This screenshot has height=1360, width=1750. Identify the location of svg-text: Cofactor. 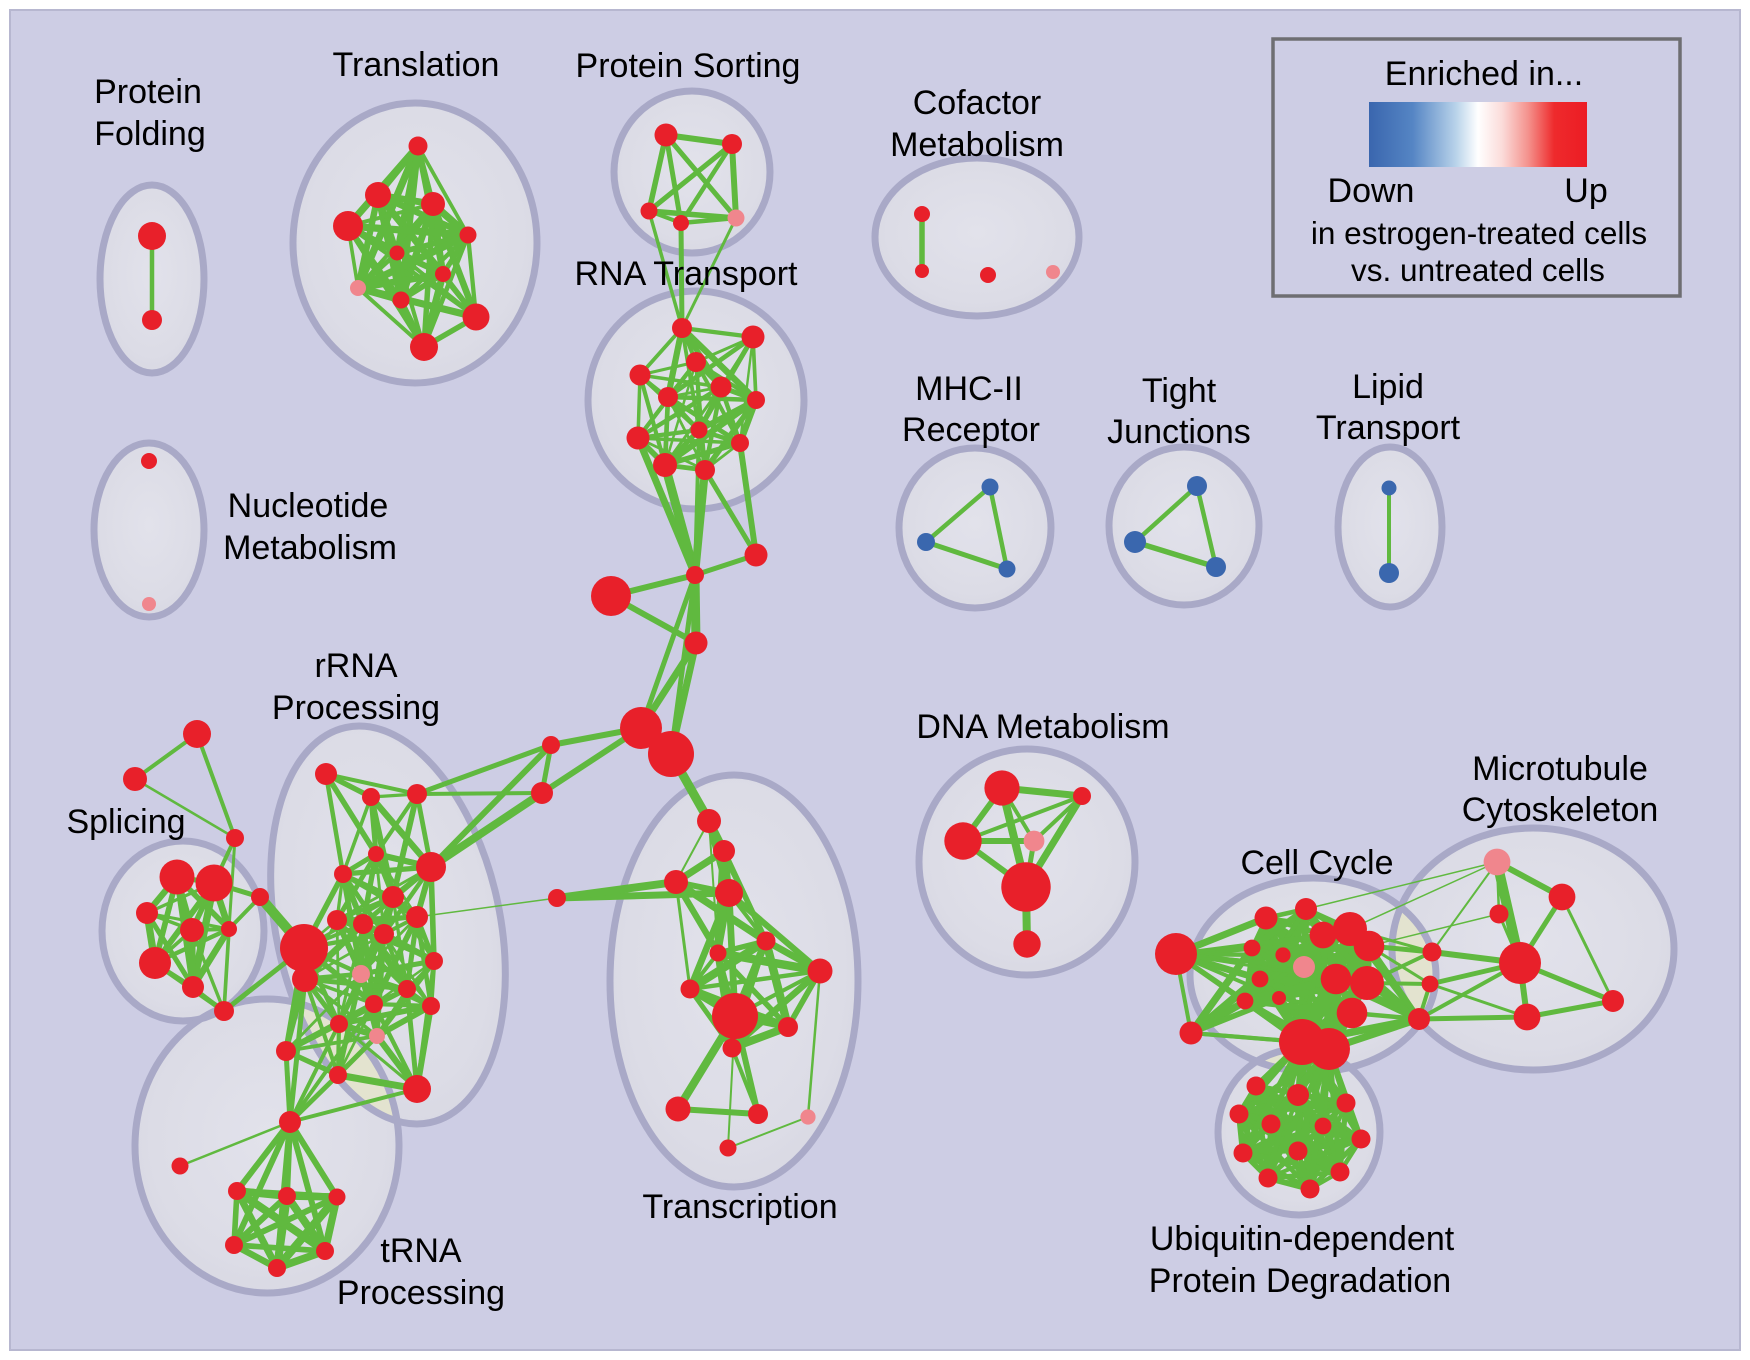
(977, 103).